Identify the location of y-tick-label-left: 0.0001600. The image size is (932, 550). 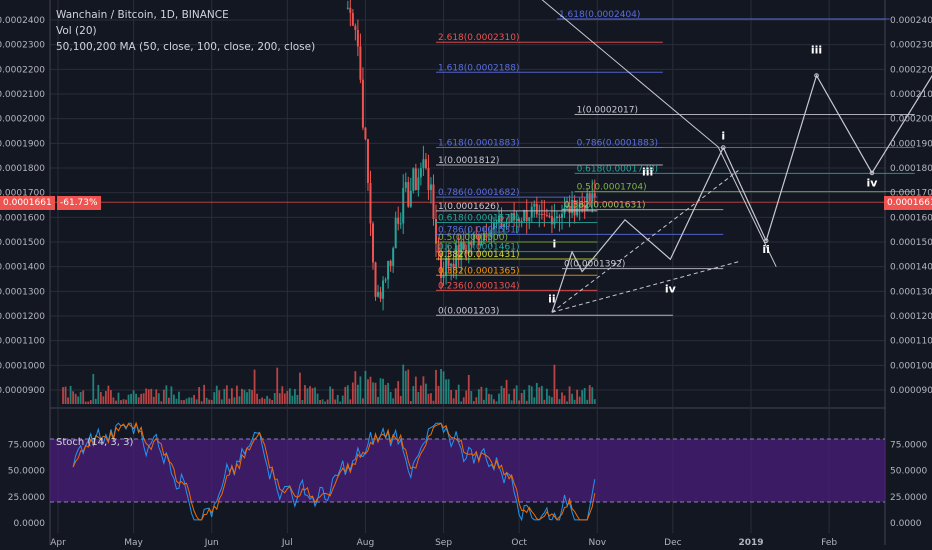
(22, 218).